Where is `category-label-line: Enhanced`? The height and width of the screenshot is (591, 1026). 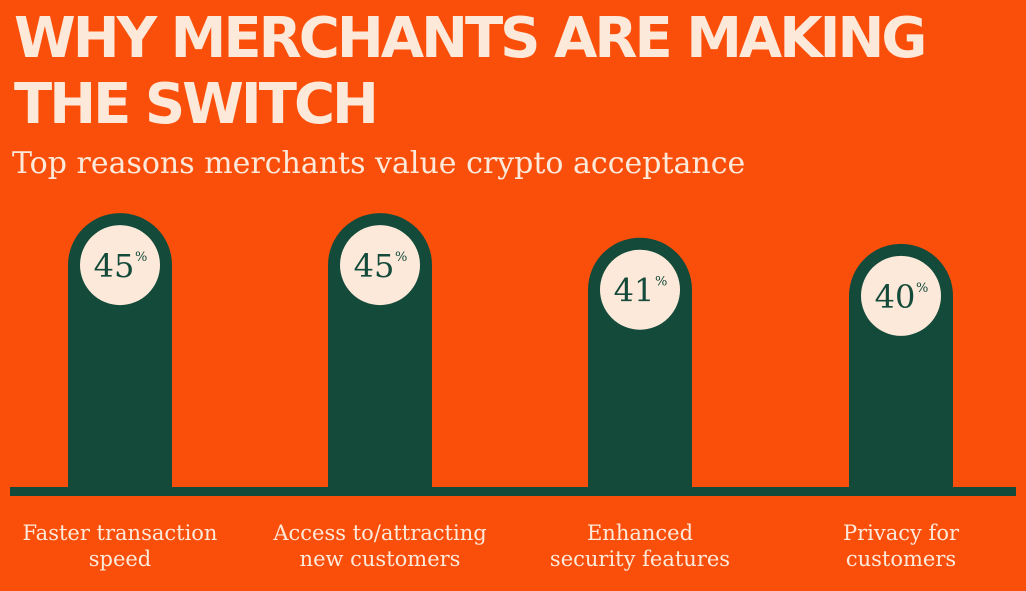 category-label-line: Enhanced is located at coordinates (640, 533).